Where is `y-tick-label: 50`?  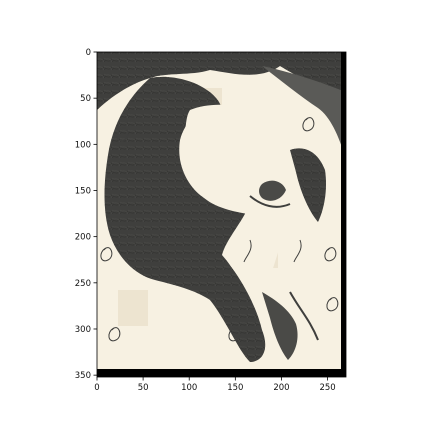
y-tick-label: 50 is located at coordinates (85, 99).